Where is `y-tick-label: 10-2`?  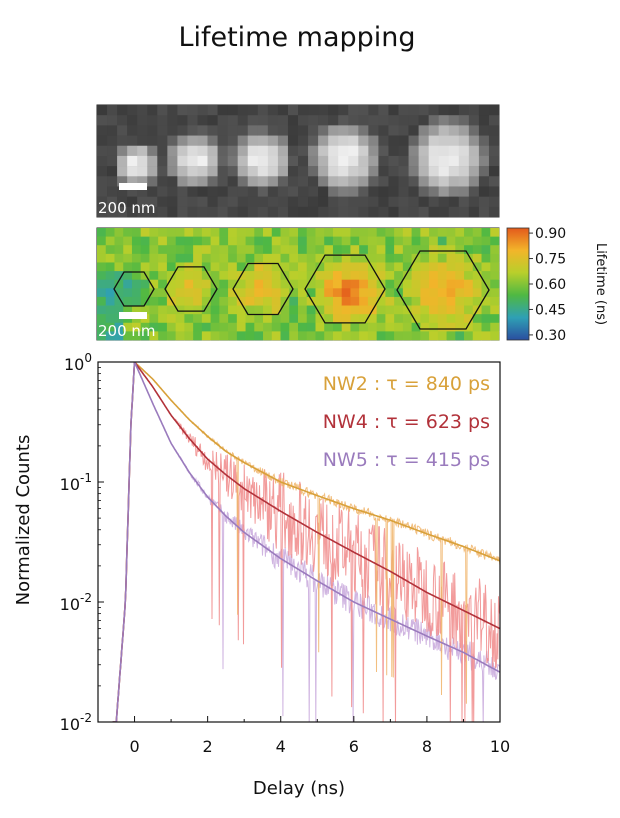 y-tick-label: 10-2 is located at coordinates (76, 602).